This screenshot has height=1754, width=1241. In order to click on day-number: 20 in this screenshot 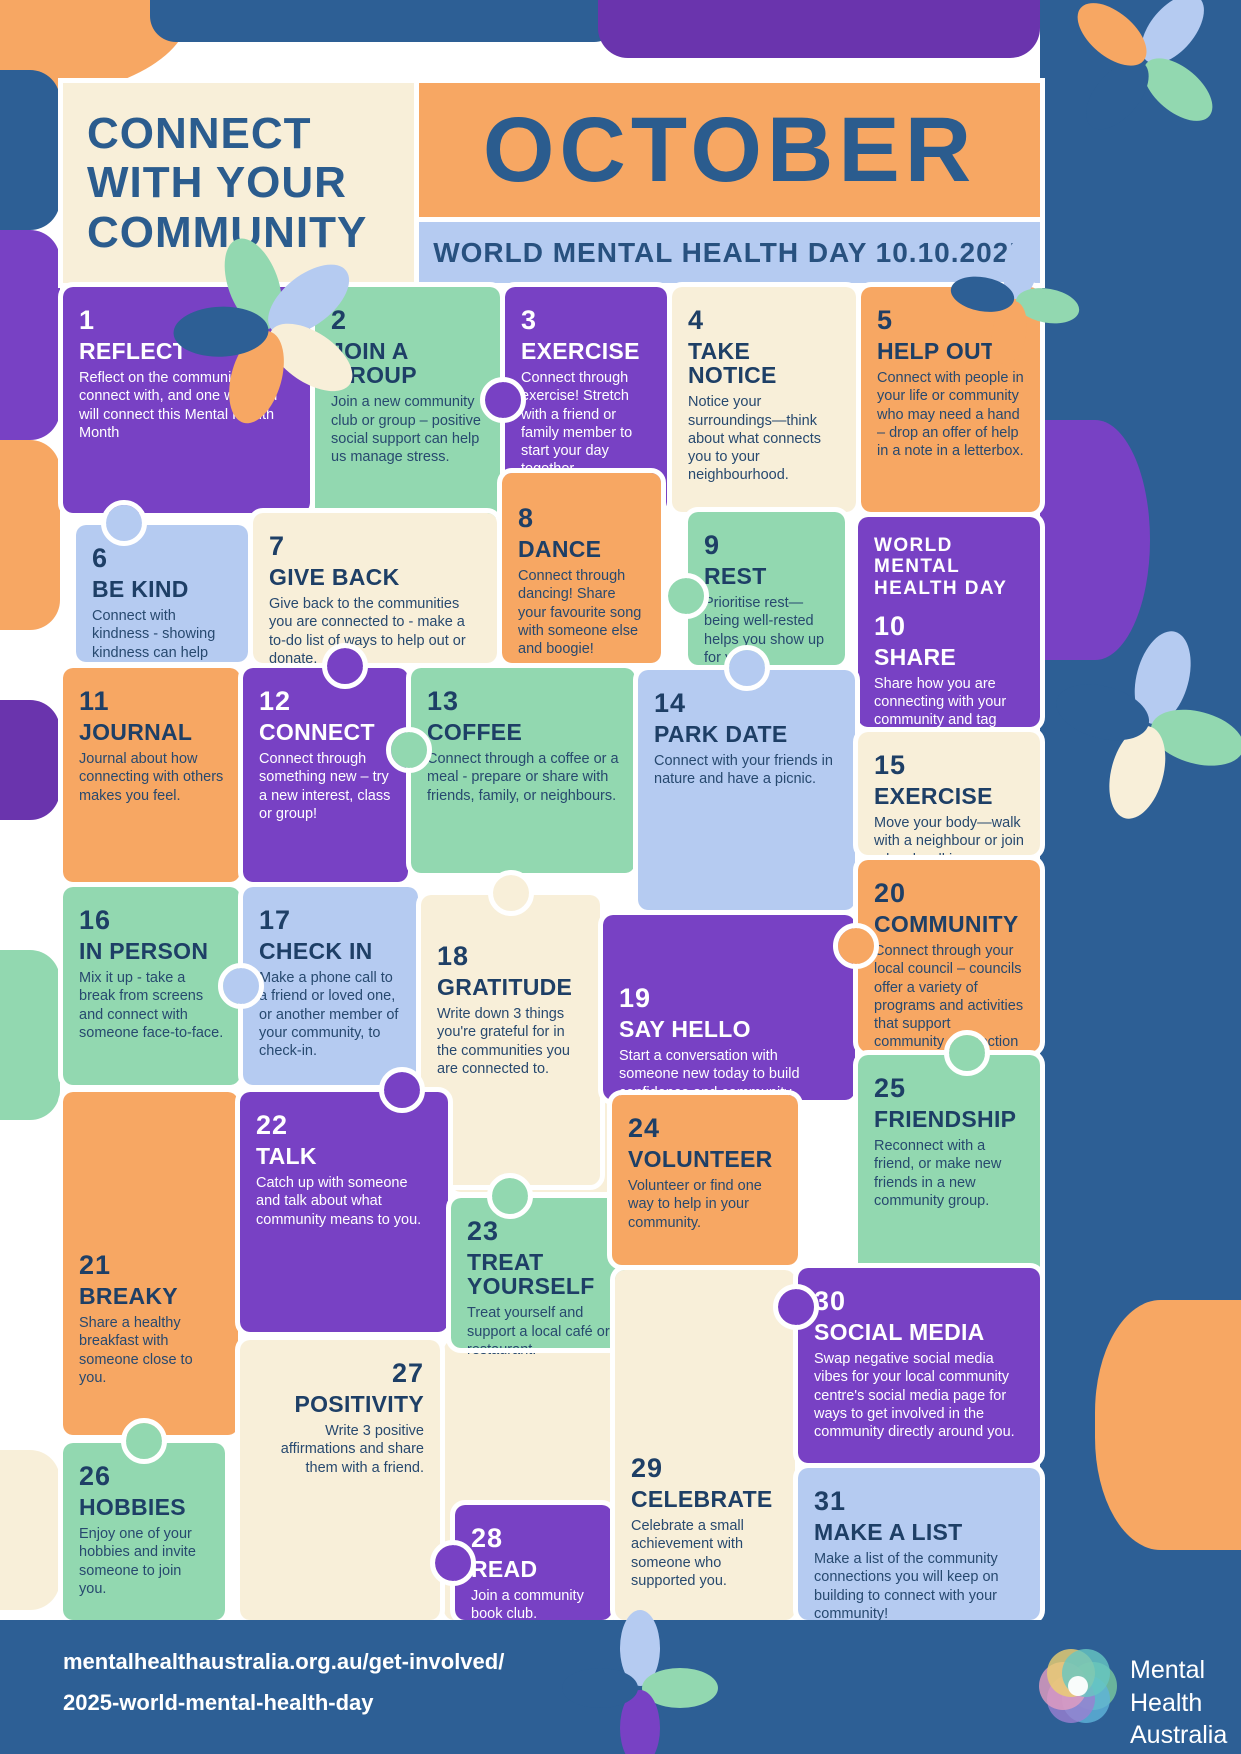, I will do `click(890, 893)`.